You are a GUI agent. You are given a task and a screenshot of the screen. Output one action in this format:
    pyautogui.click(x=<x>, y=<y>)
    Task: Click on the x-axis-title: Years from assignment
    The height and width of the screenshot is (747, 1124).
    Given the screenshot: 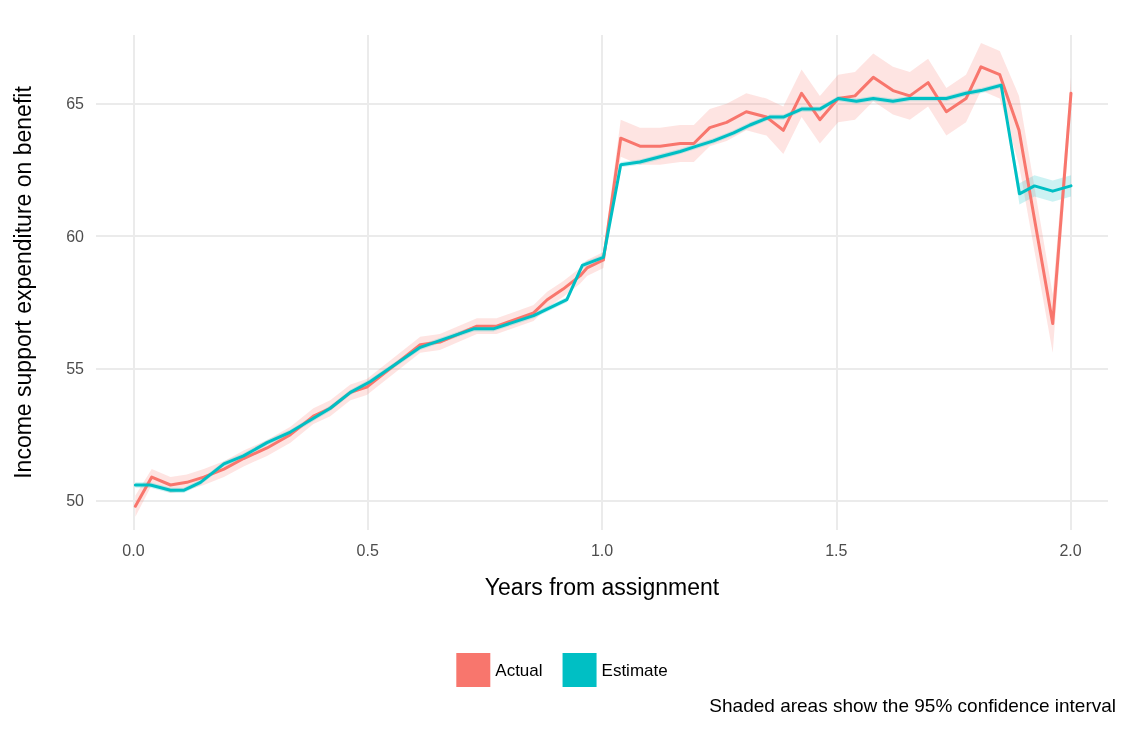 What is the action you would take?
    pyautogui.click(x=602, y=586)
    